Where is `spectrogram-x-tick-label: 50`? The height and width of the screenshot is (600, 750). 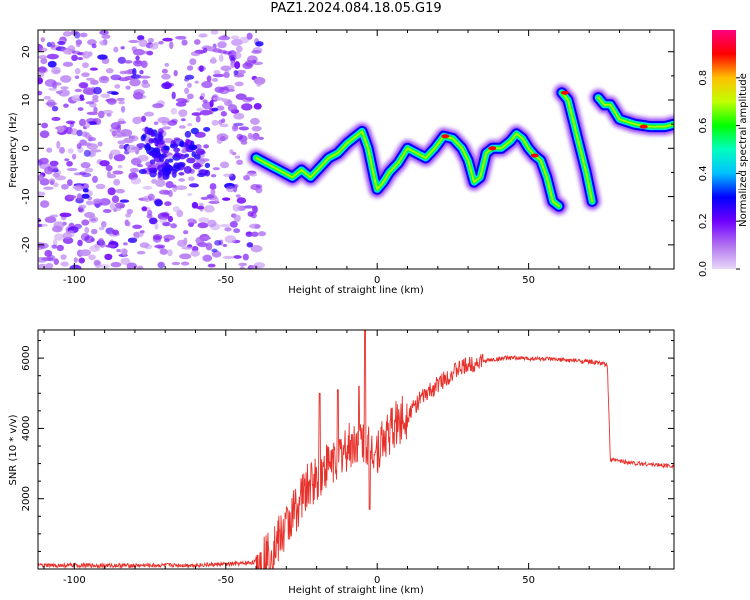
spectrogram-x-tick-label: 50 is located at coordinates (528, 280).